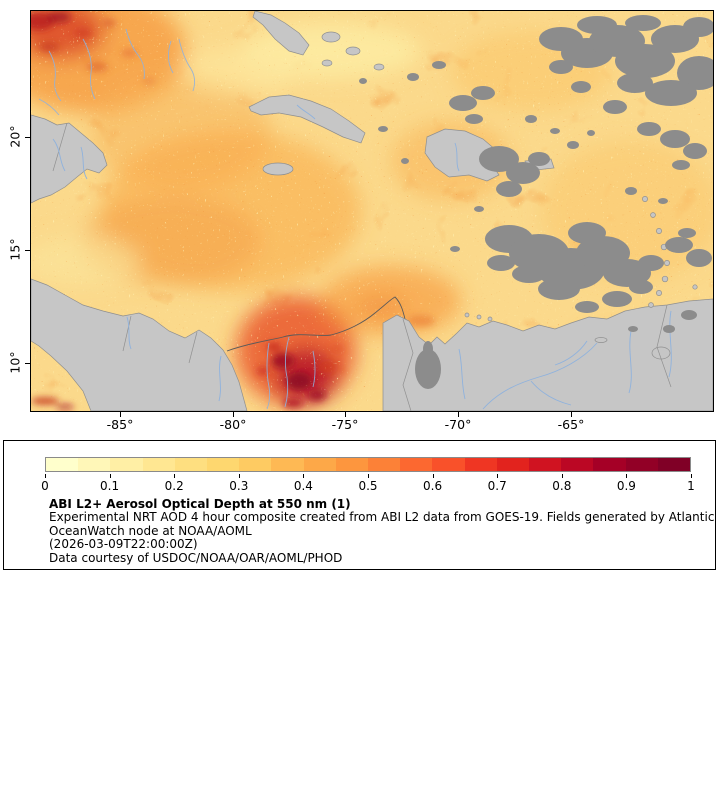 This screenshot has height=800, width=720. What do you see at coordinates (15, 136) in the screenshot?
I see `y-axis-label: 20°` at bounding box center [15, 136].